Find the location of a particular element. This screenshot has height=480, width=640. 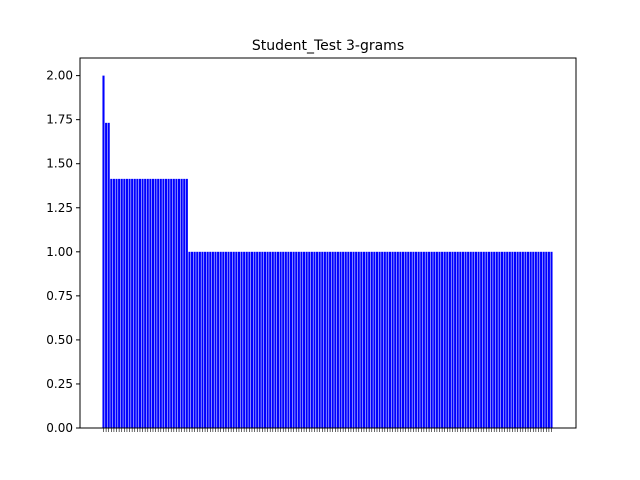

y-tick-label: 1.25 is located at coordinates (59, 208).